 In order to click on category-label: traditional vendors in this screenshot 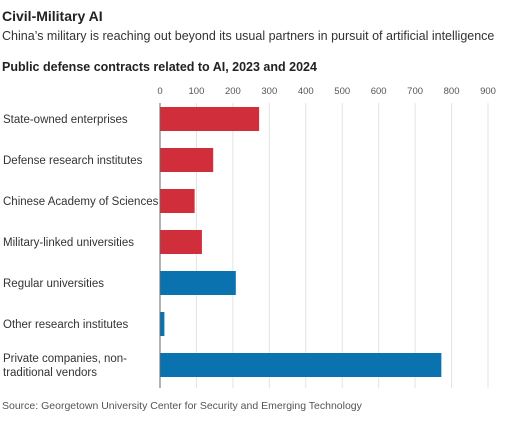, I will do `click(50, 373)`.